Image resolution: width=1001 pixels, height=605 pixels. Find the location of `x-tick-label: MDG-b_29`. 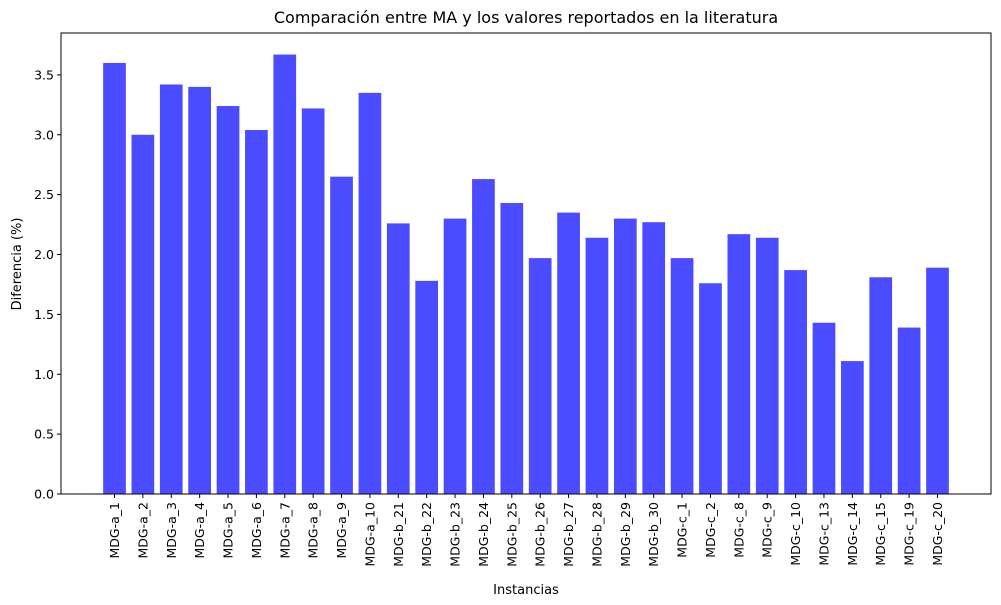

x-tick-label: MDG-b_29 is located at coordinates (625, 534).